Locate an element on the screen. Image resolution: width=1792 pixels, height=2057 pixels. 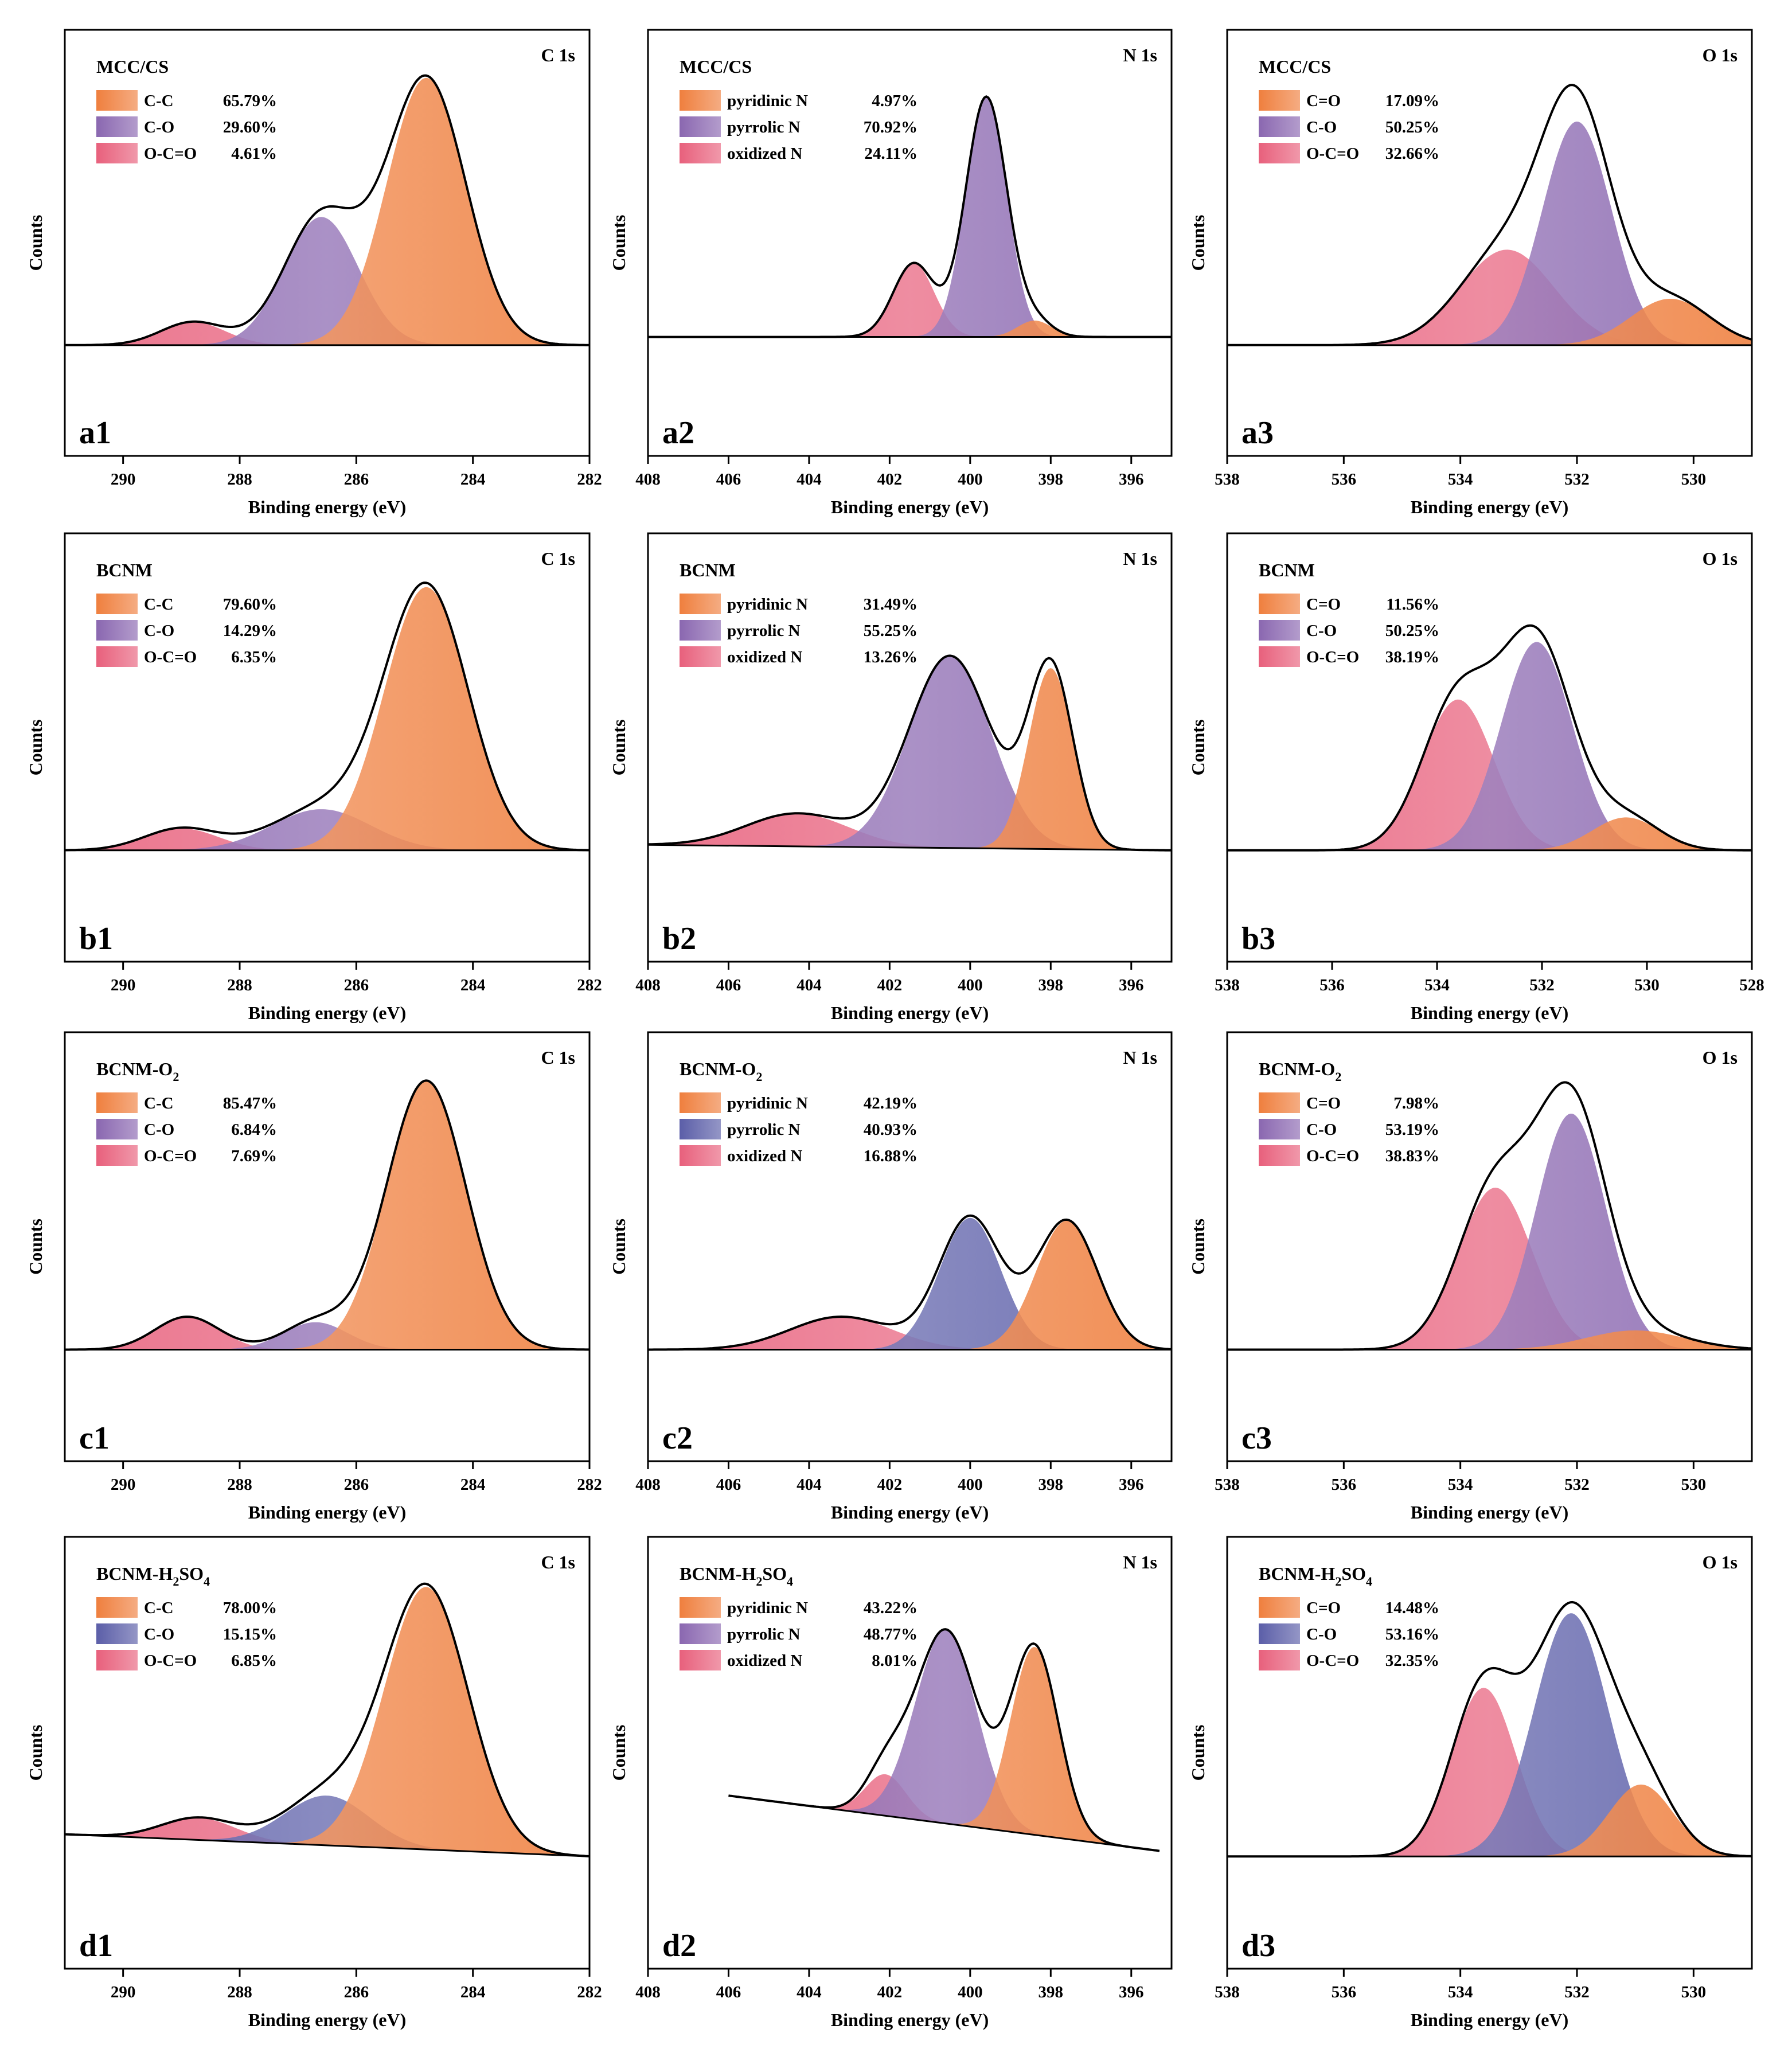
legend-value: 79.60% is located at coordinates (250, 604).